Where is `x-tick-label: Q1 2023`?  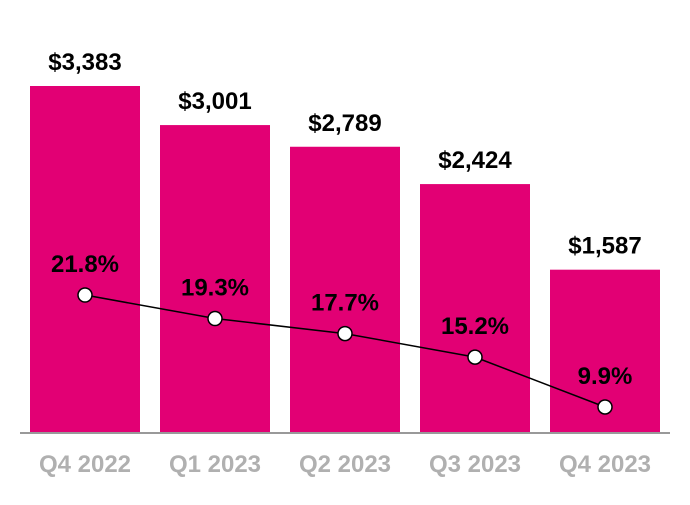 x-tick-label: Q1 2023 is located at coordinates (215, 464).